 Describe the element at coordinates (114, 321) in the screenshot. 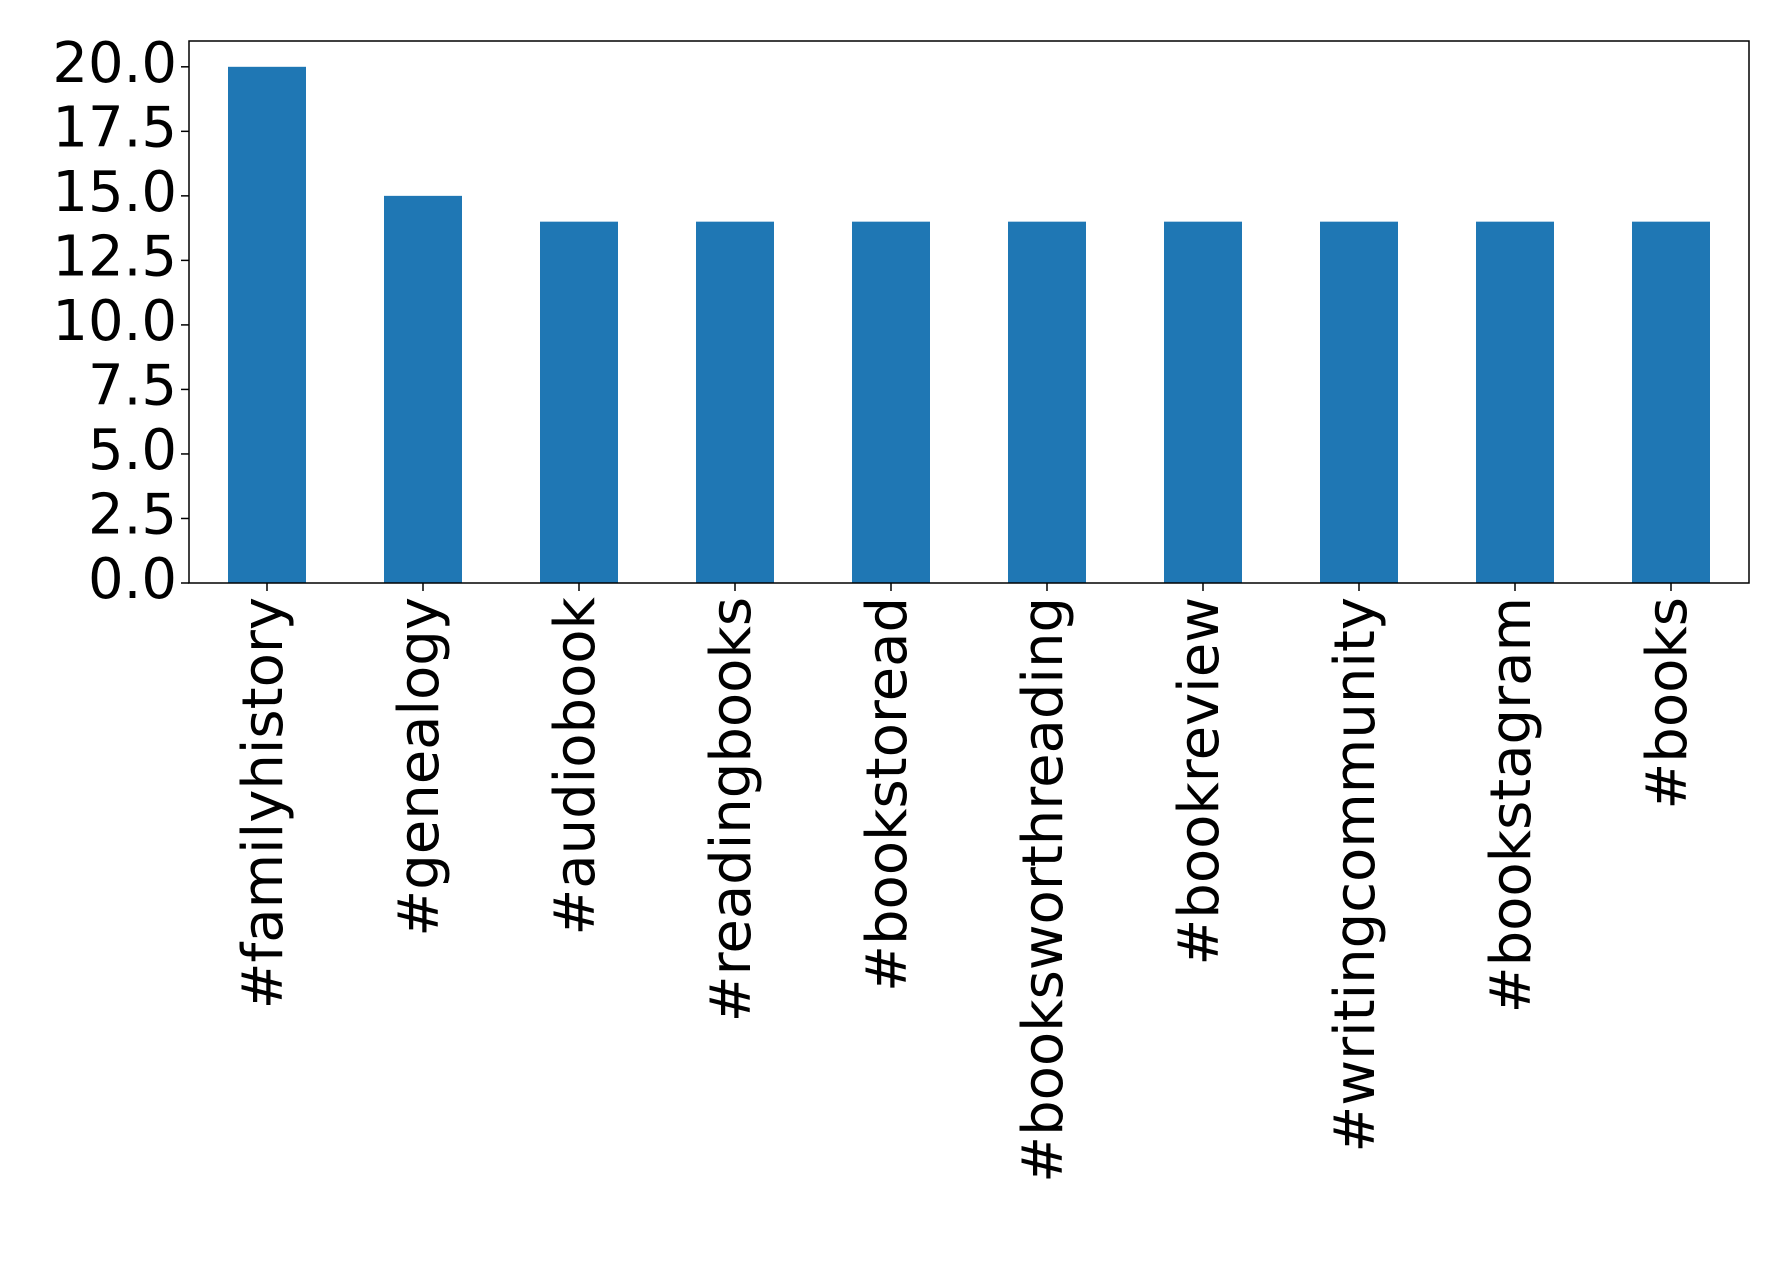

I see `y-tick-label: 10.0` at that location.